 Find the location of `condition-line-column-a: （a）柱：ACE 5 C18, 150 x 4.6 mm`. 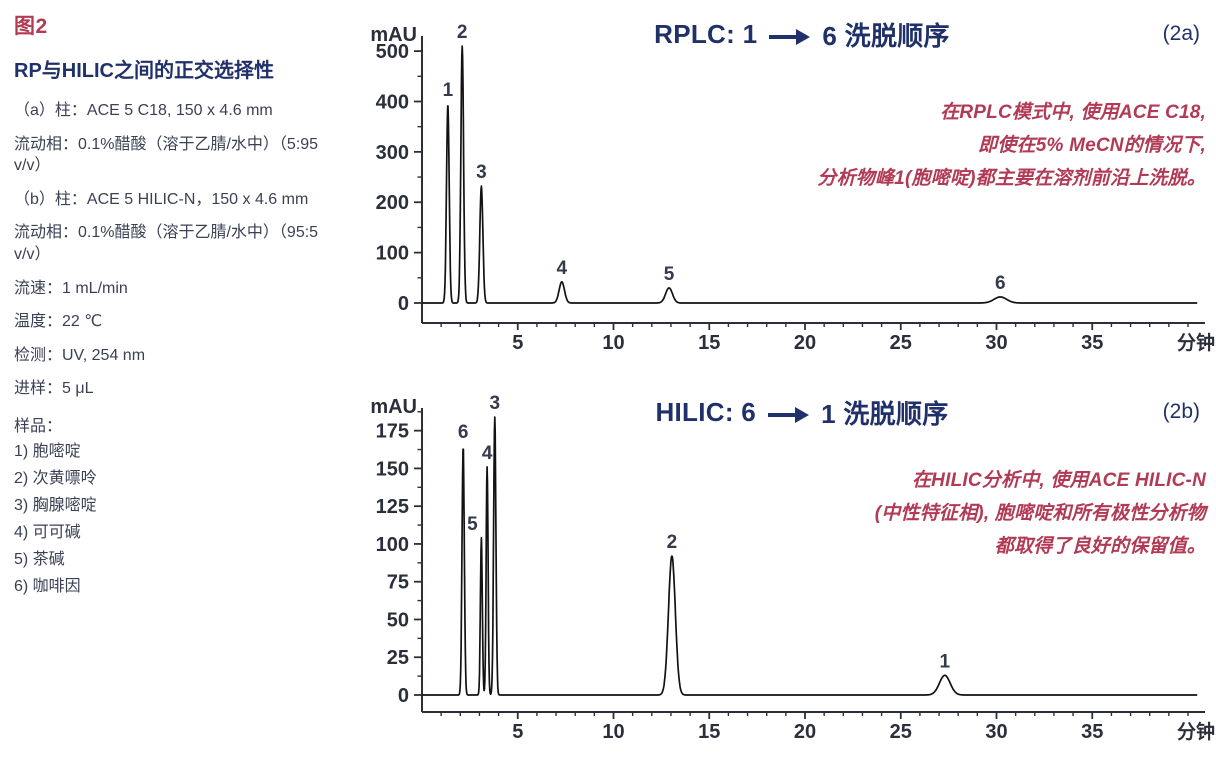

condition-line-column-a: （a）柱：ACE 5 C18, 150 x 4.6 mm is located at coordinates (143, 110).